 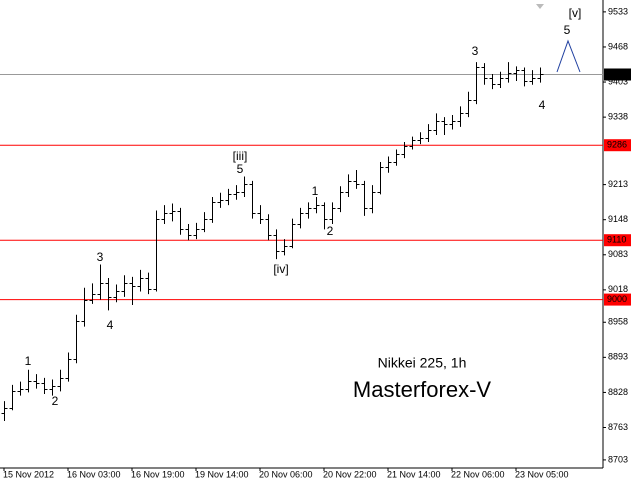 What do you see at coordinates (240, 156) in the screenshot?
I see `wave-label: [iii]` at bounding box center [240, 156].